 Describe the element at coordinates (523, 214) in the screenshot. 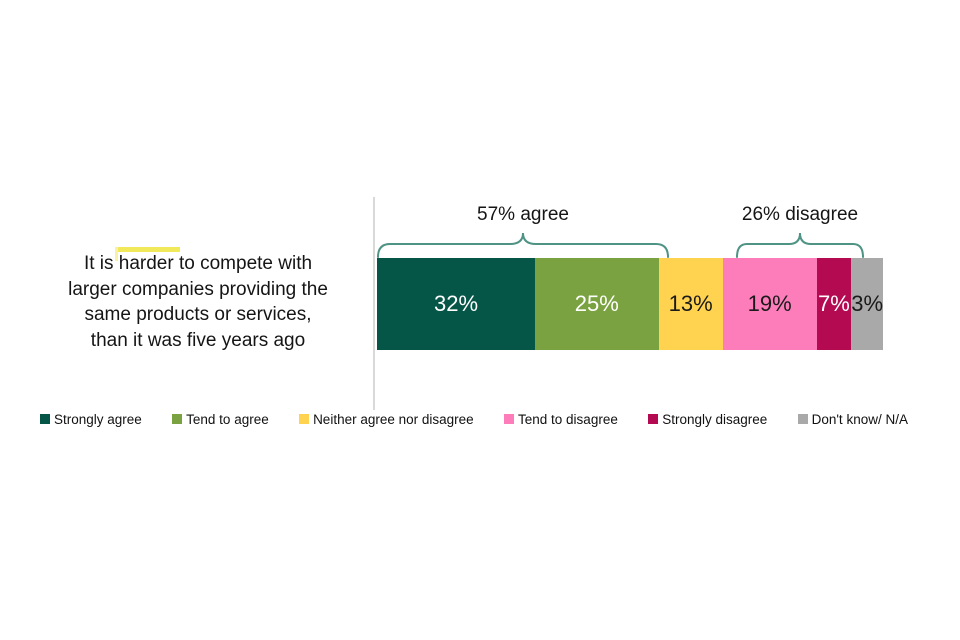

I see `annotation-agree-total: 57% agree` at that location.